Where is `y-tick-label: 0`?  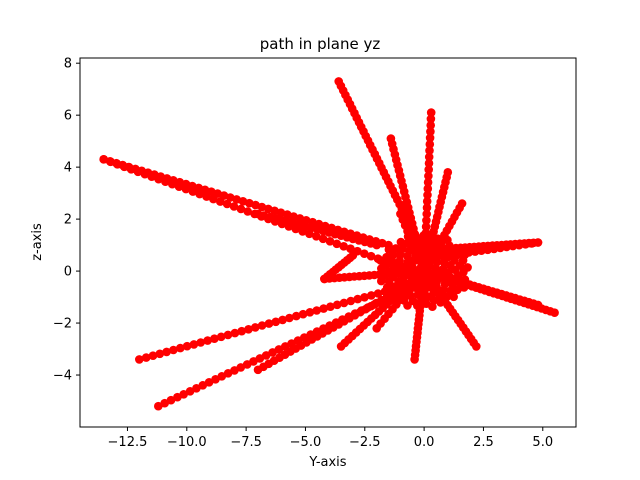 y-tick-label: 0 is located at coordinates (68, 272).